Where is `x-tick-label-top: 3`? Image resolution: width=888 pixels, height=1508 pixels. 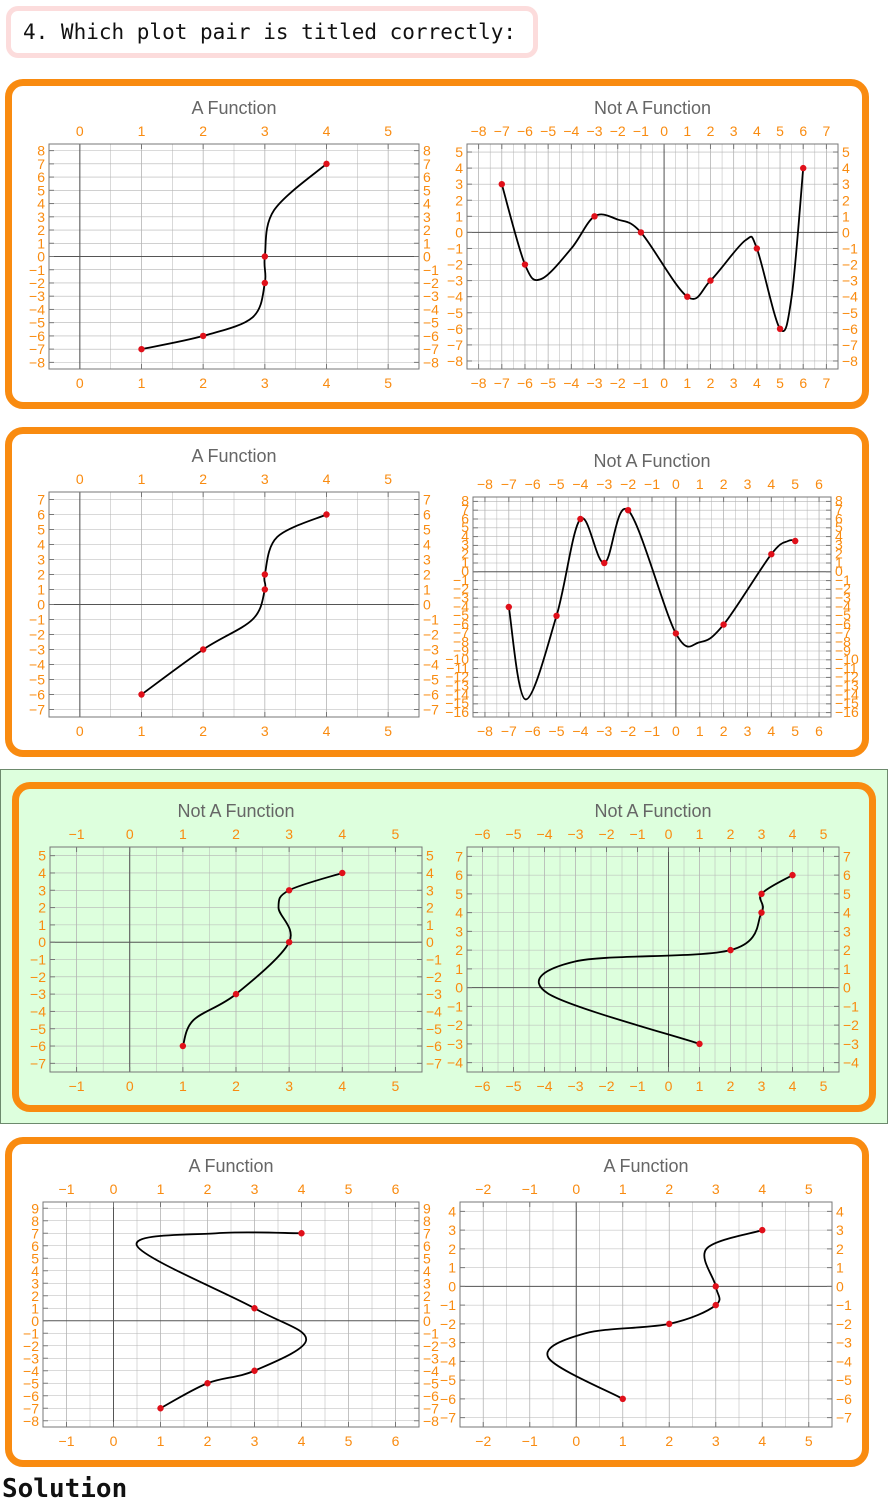
x-tick-label-top: 3 is located at coordinates (734, 131).